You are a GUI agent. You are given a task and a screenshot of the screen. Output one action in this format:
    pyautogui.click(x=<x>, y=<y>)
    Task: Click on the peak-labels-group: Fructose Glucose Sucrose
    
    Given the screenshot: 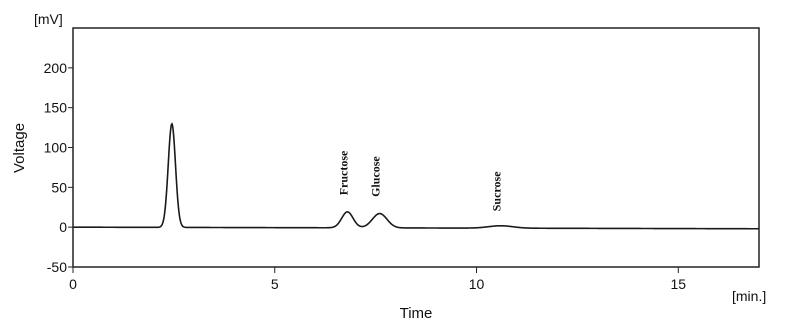 What is the action you would take?
    pyautogui.click(x=419, y=180)
    